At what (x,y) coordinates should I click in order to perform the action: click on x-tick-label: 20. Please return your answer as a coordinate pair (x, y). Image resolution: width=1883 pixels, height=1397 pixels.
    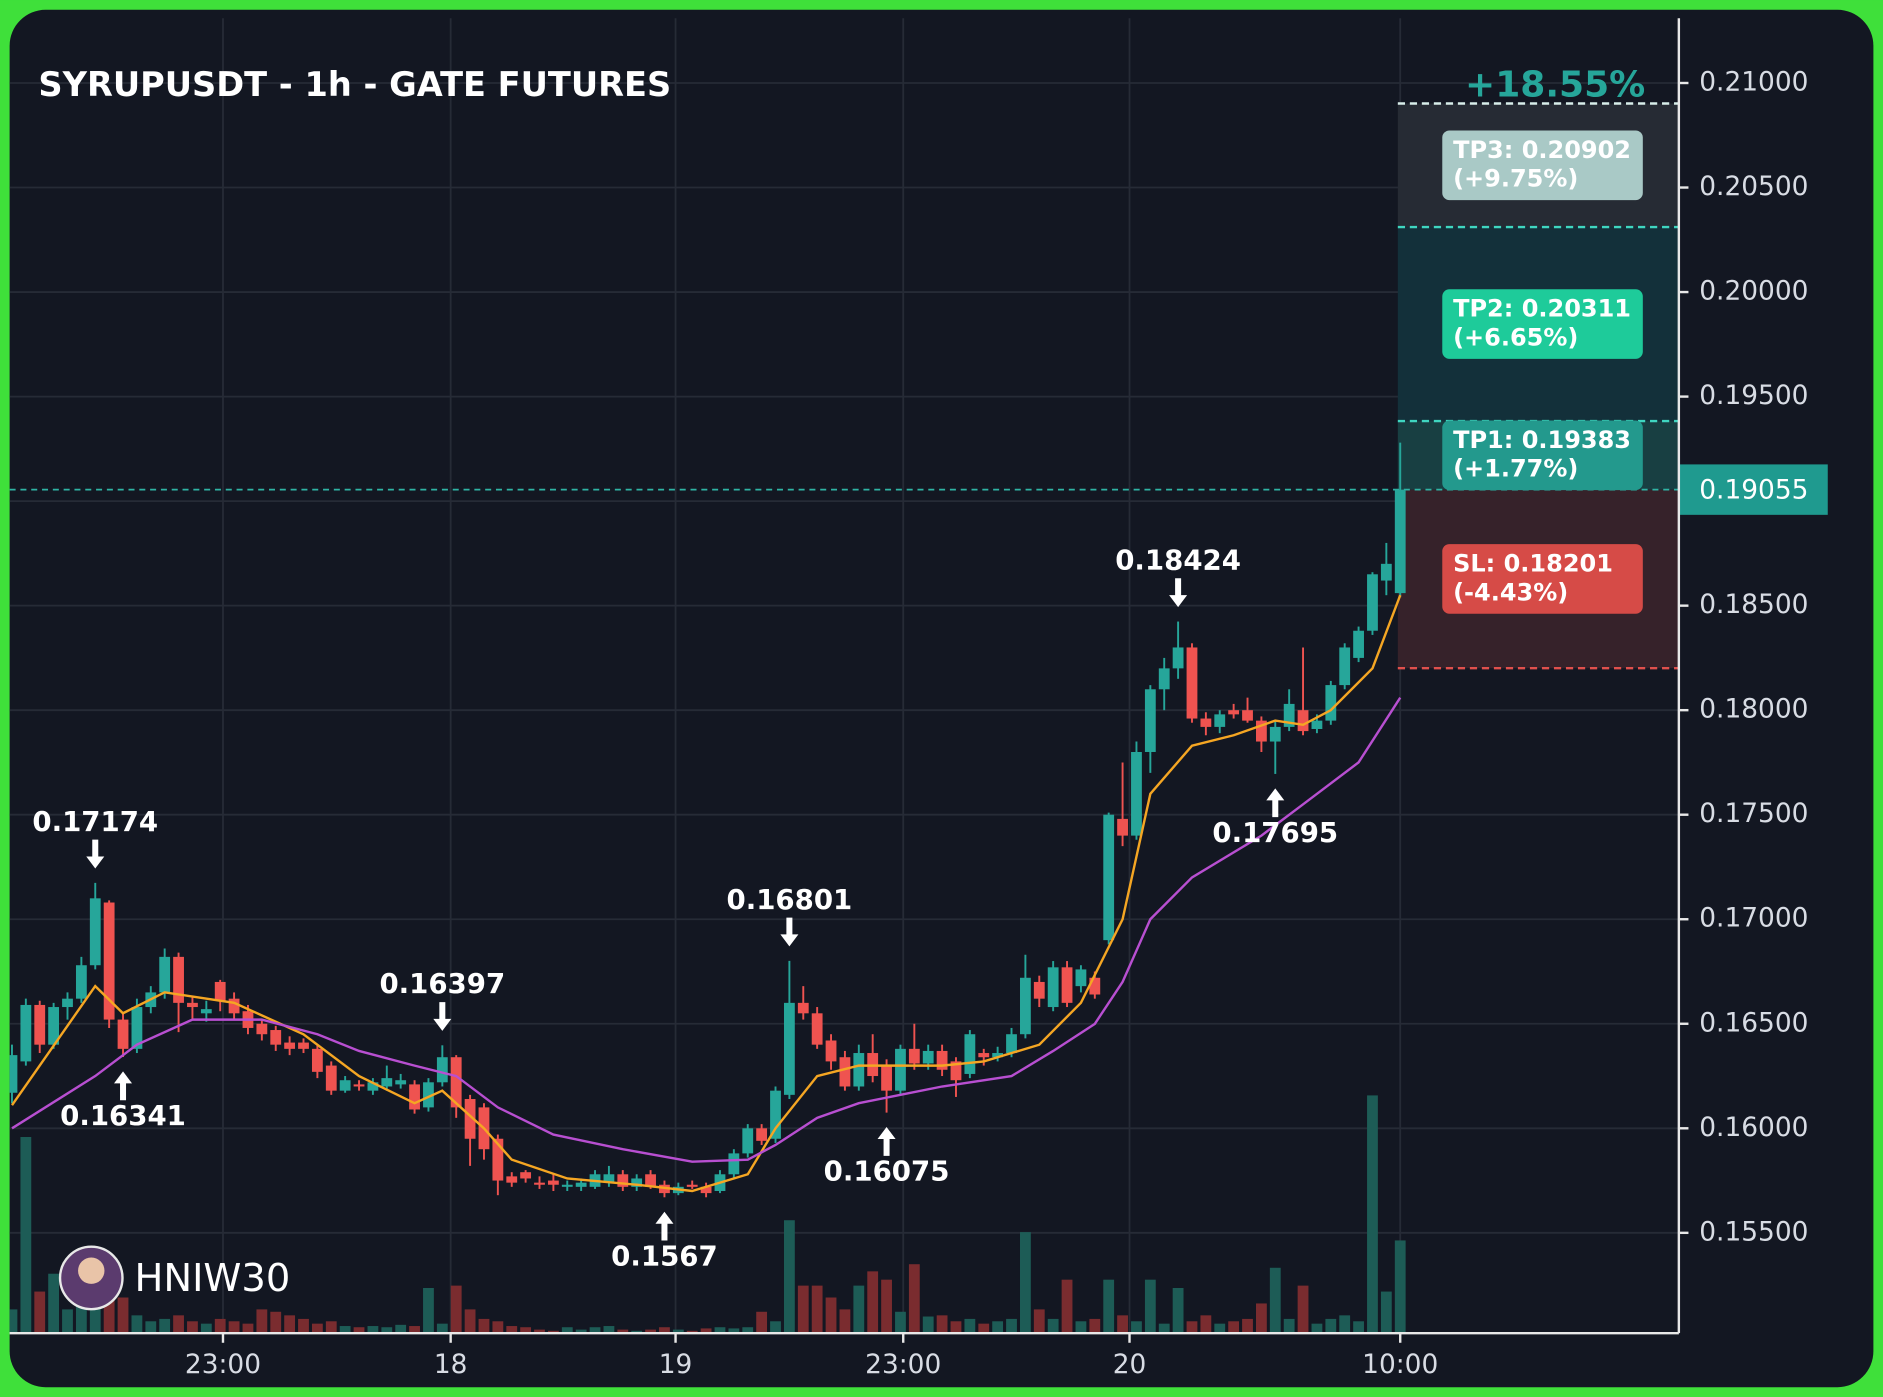
    Looking at the image, I should click on (1130, 1364).